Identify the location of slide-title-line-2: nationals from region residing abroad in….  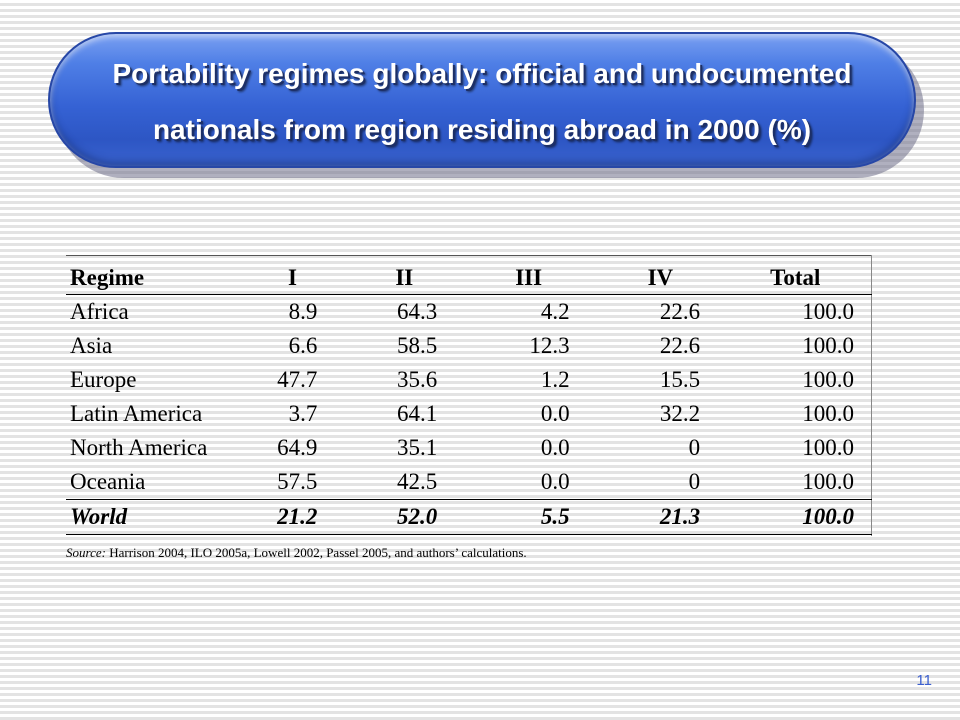
(482, 130).